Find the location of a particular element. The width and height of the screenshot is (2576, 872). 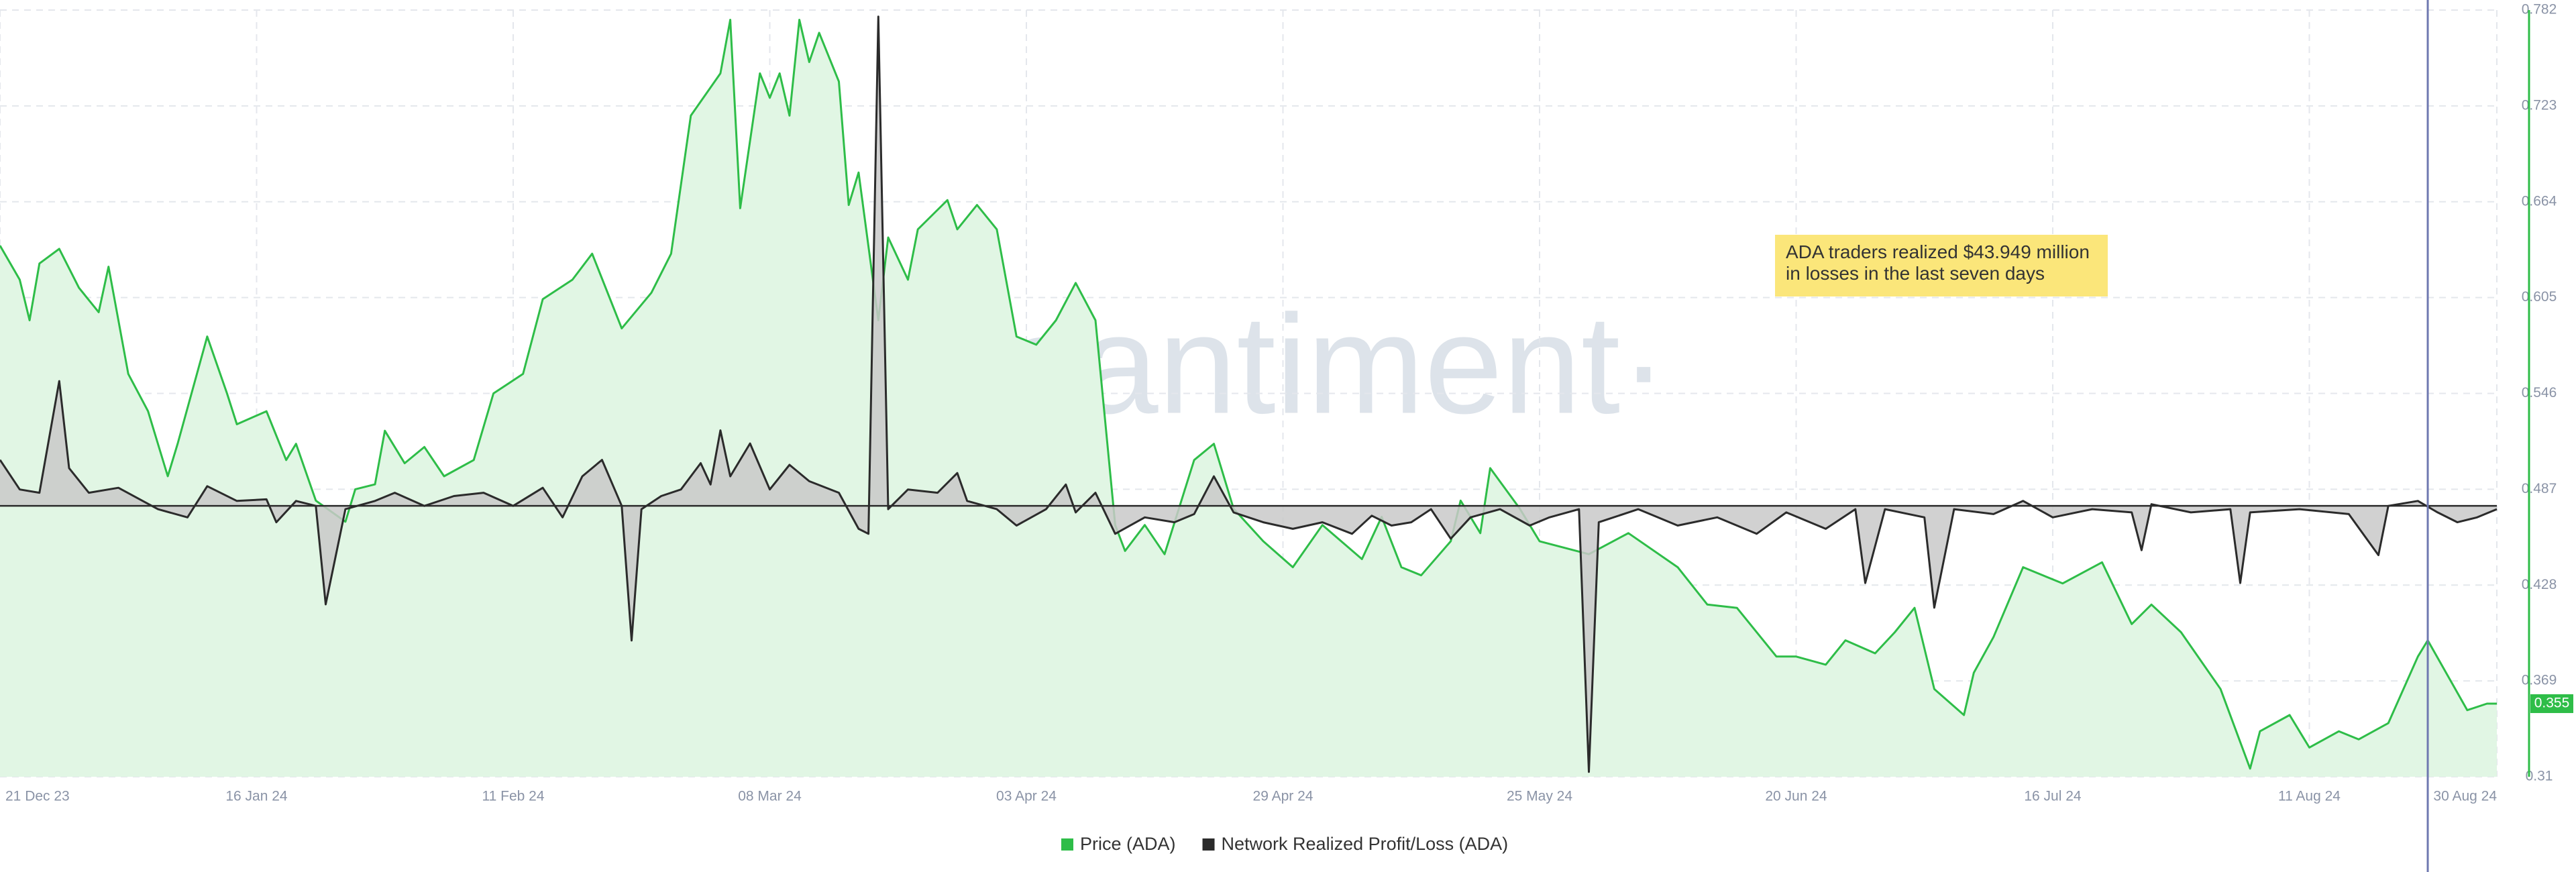

y-tick-label: 0.723 is located at coordinates (2539, 105).